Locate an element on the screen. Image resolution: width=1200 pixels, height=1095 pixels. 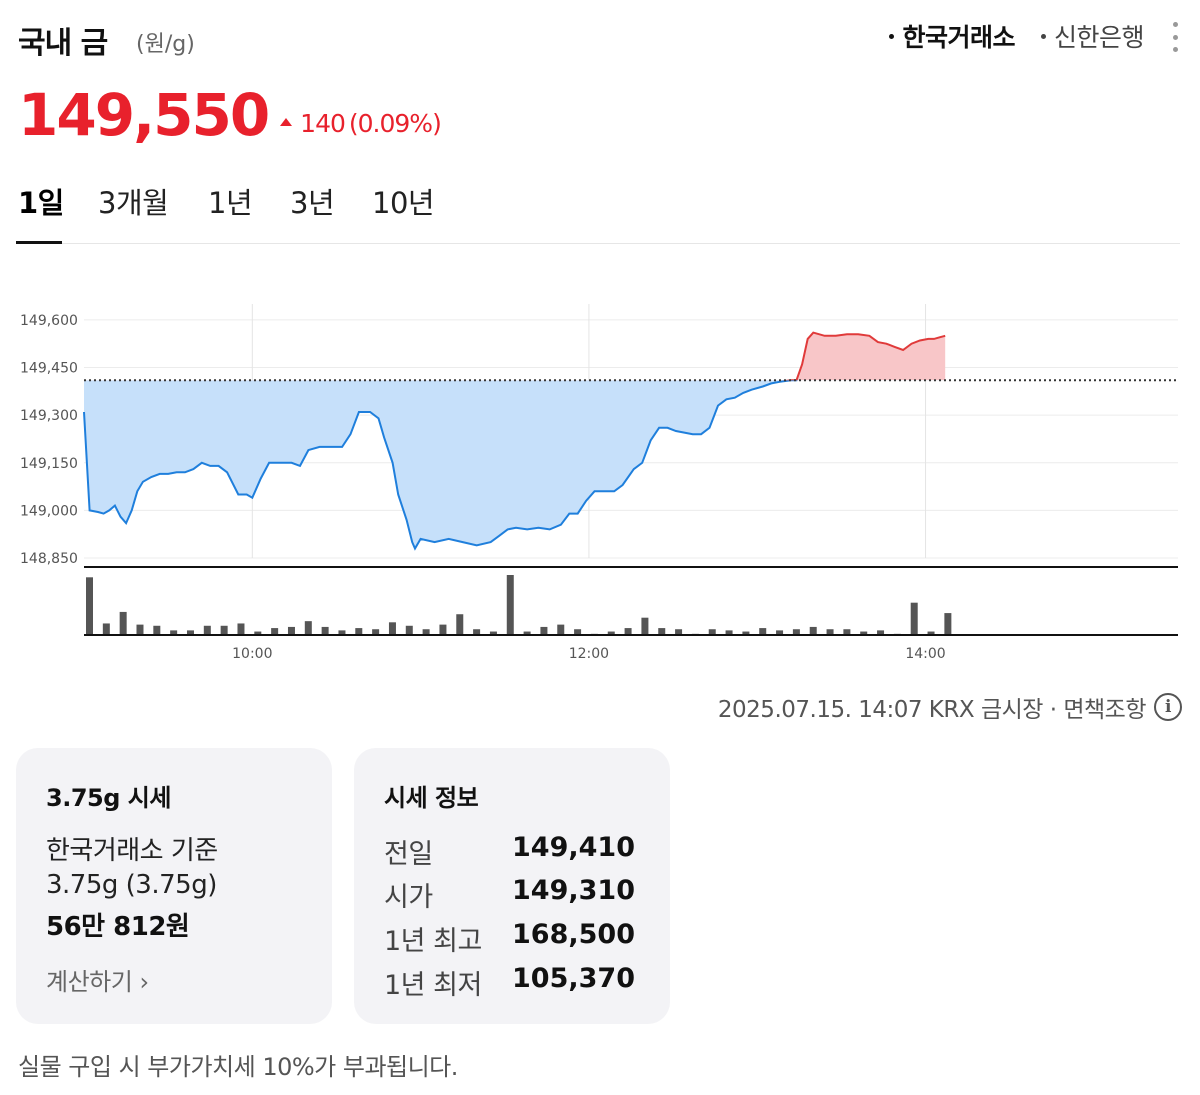
page-title: 국내 금 is located at coordinates (63, 43).